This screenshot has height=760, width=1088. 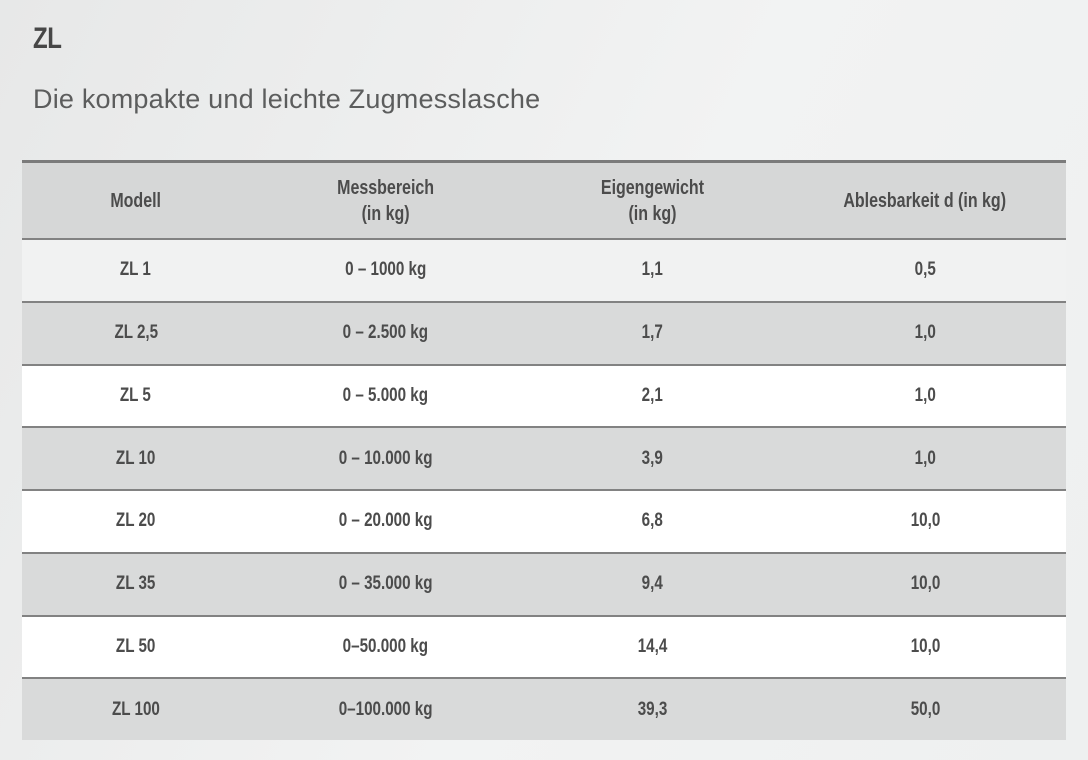 I want to click on table-row: ZL 100 0–100.000 kg 39,3 50,0, so click(x=544, y=708).